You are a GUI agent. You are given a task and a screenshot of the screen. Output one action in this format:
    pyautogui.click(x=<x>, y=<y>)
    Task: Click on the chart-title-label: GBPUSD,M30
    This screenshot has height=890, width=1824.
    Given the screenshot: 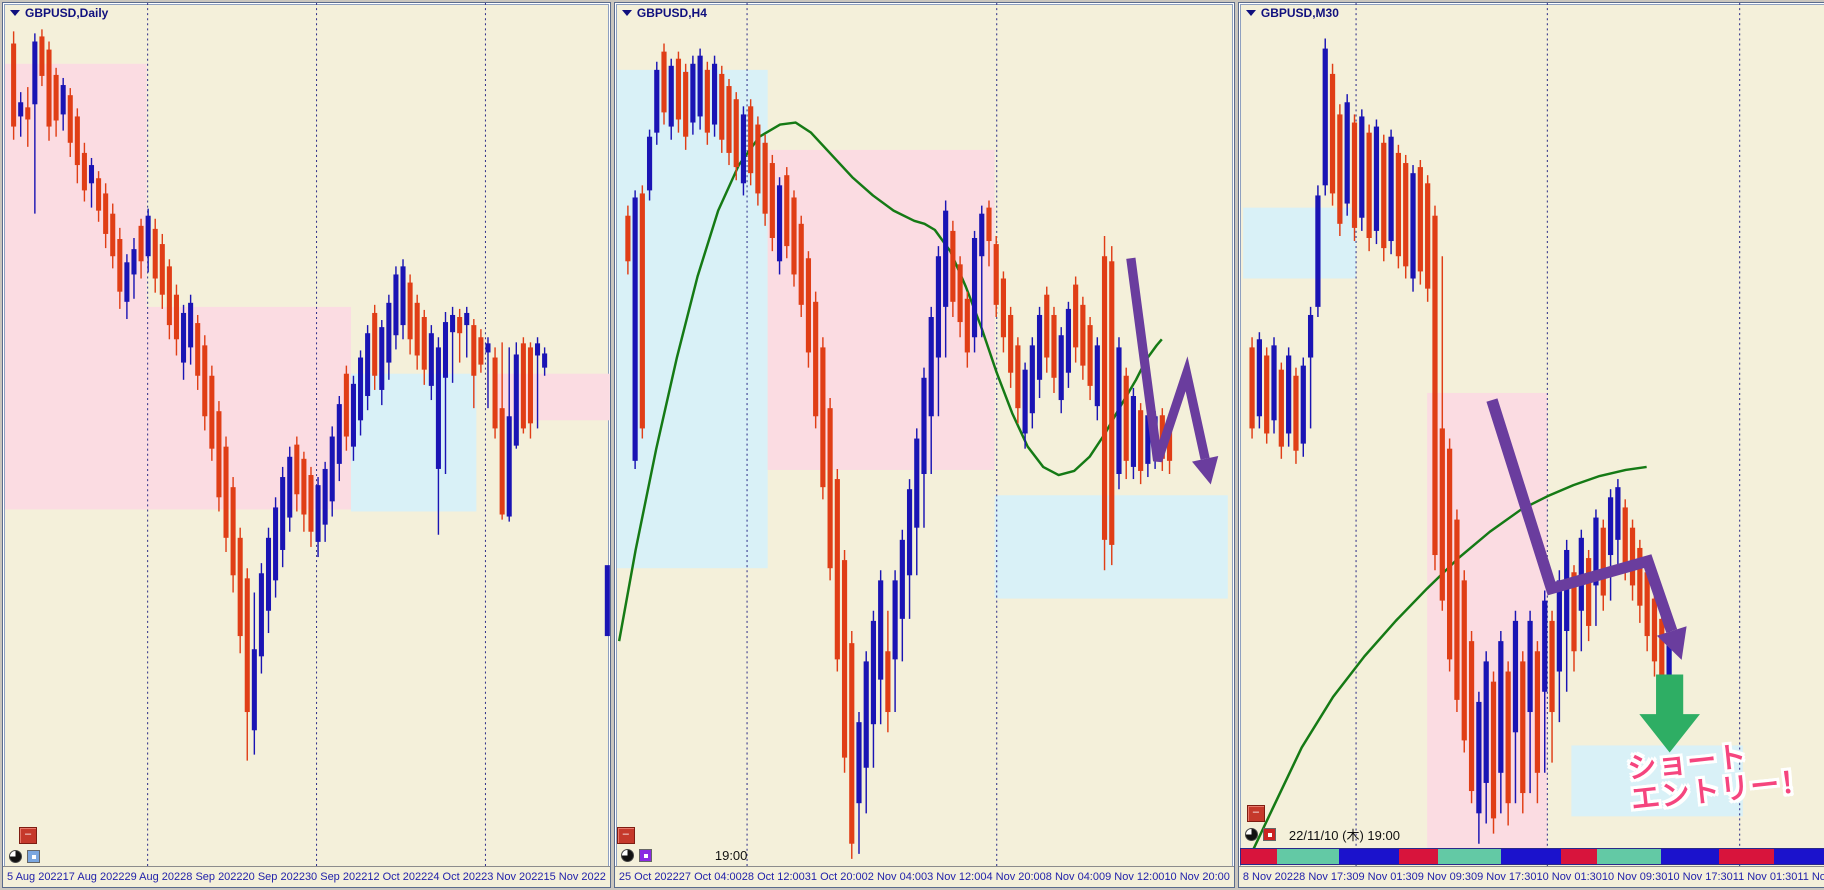 What is the action you would take?
    pyautogui.click(x=1299, y=13)
    